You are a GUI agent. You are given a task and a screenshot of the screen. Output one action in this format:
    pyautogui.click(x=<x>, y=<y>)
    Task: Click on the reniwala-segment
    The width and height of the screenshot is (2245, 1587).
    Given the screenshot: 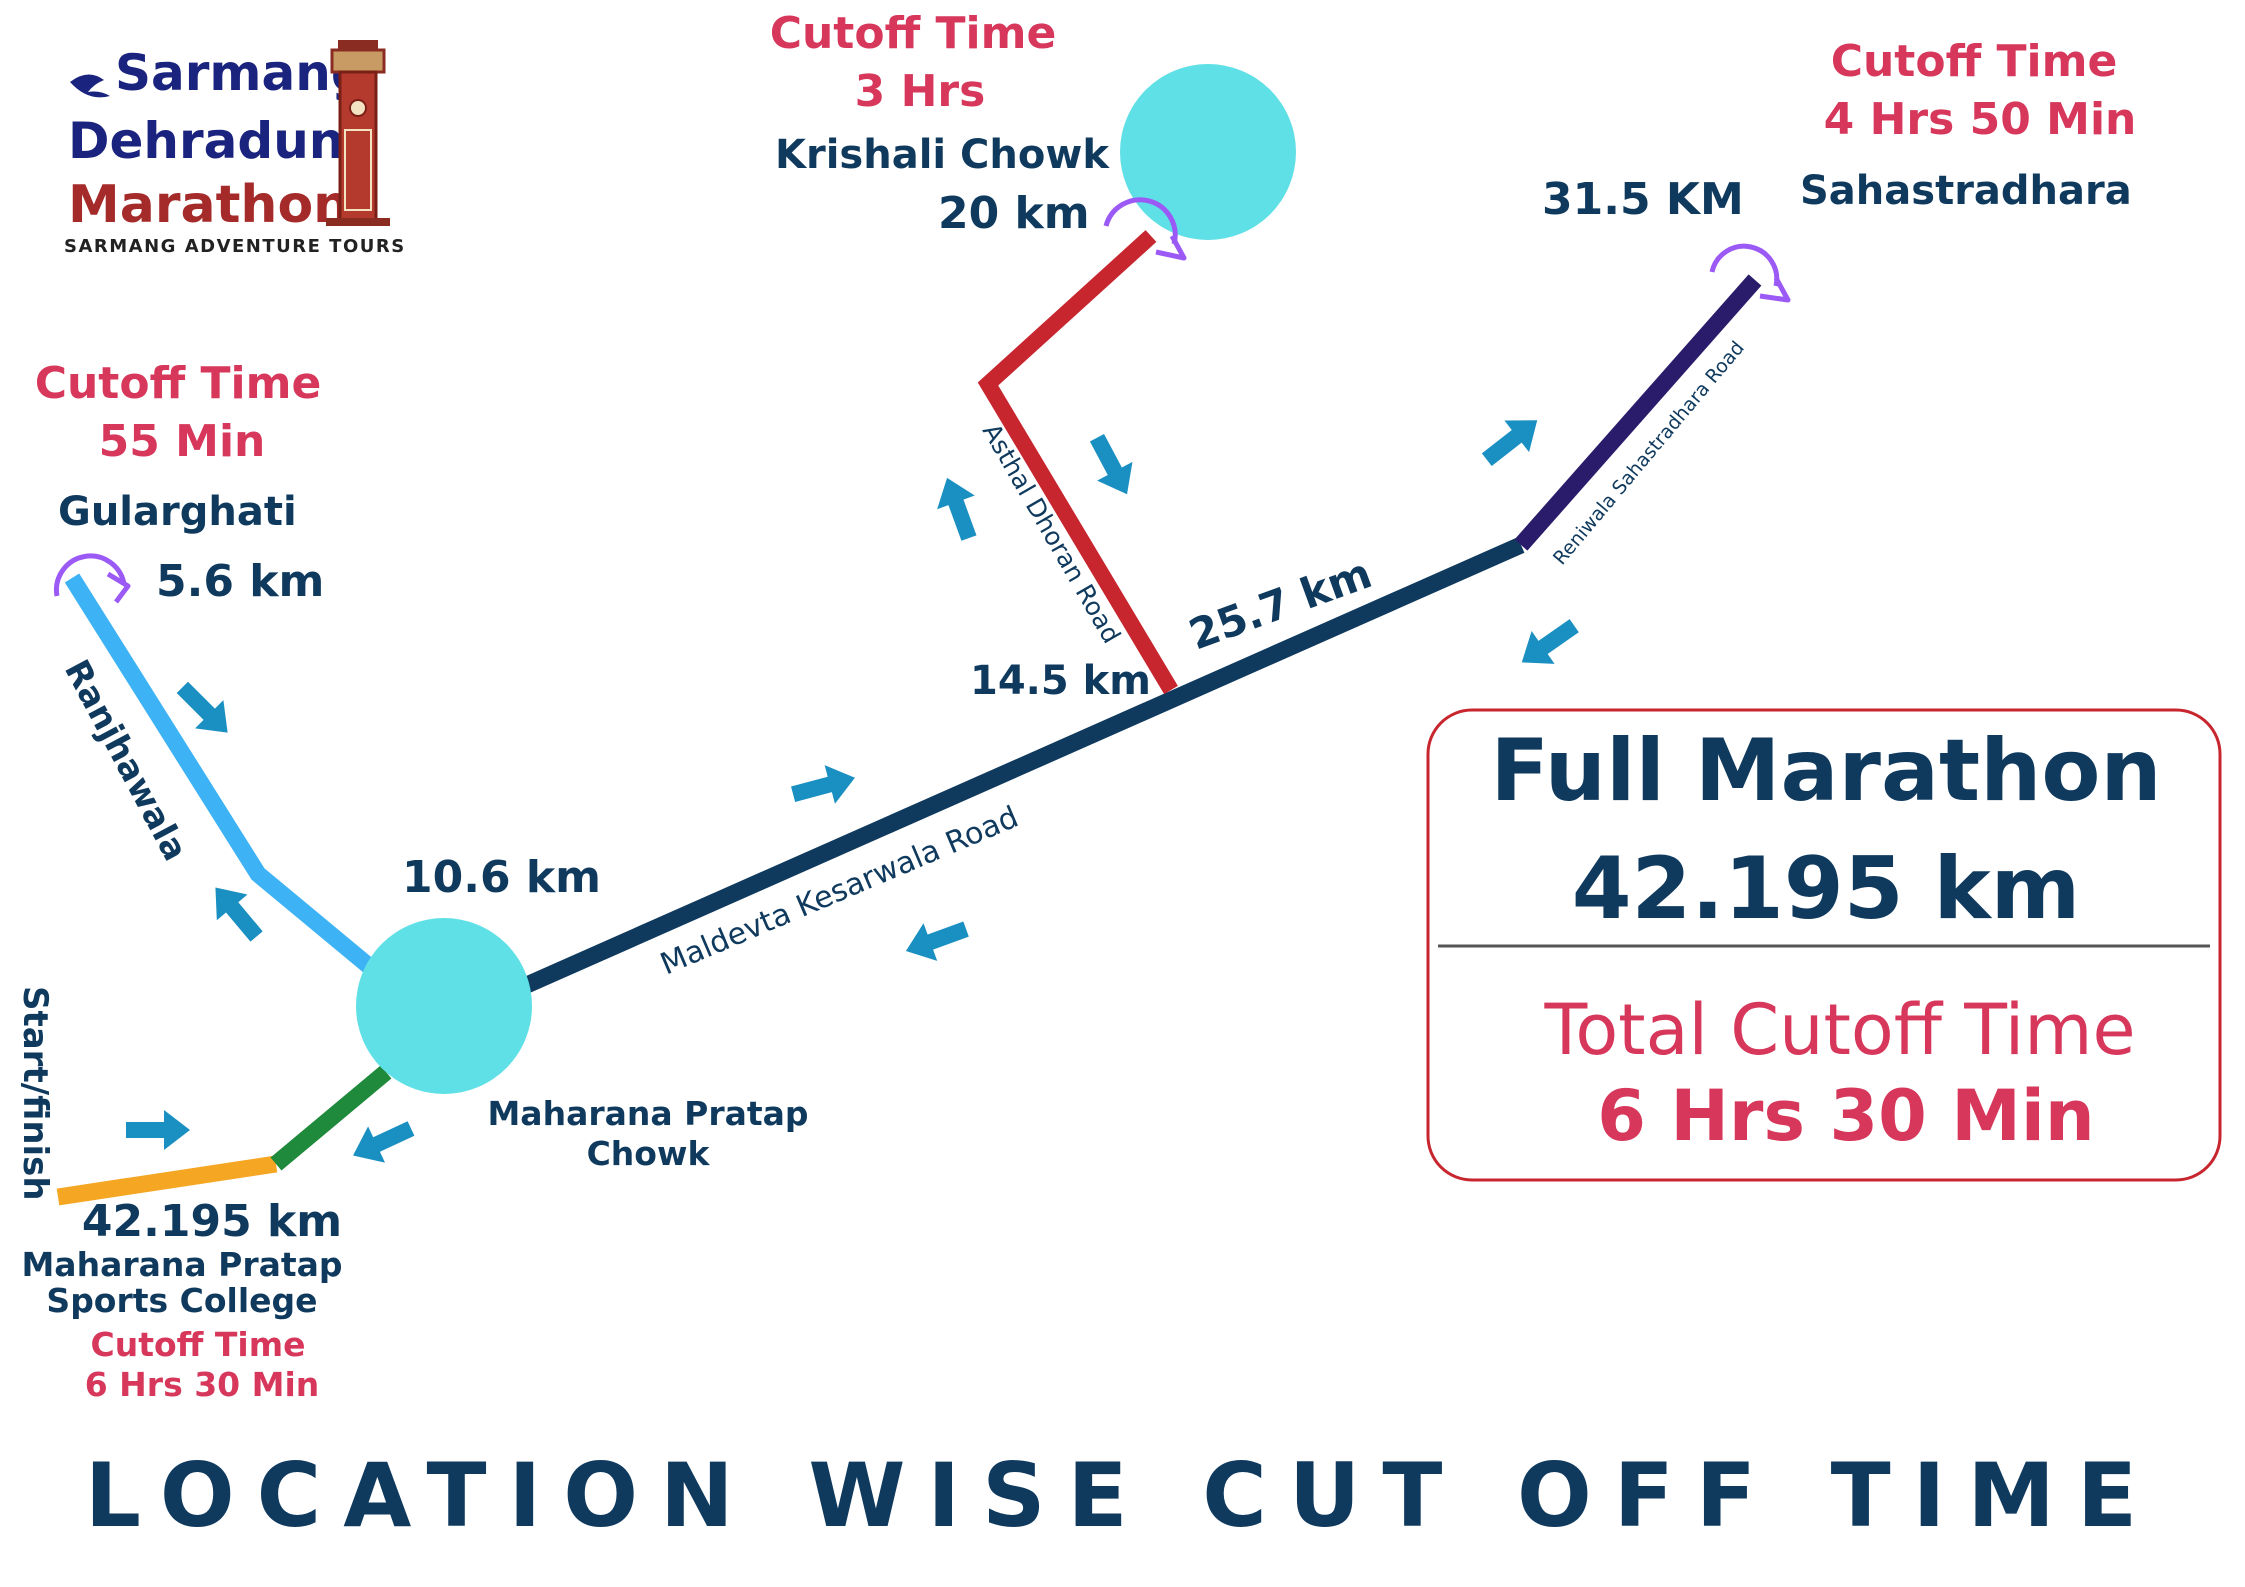 What is the action you would take?
    pyautogui.click(x=1638, y=412)
    